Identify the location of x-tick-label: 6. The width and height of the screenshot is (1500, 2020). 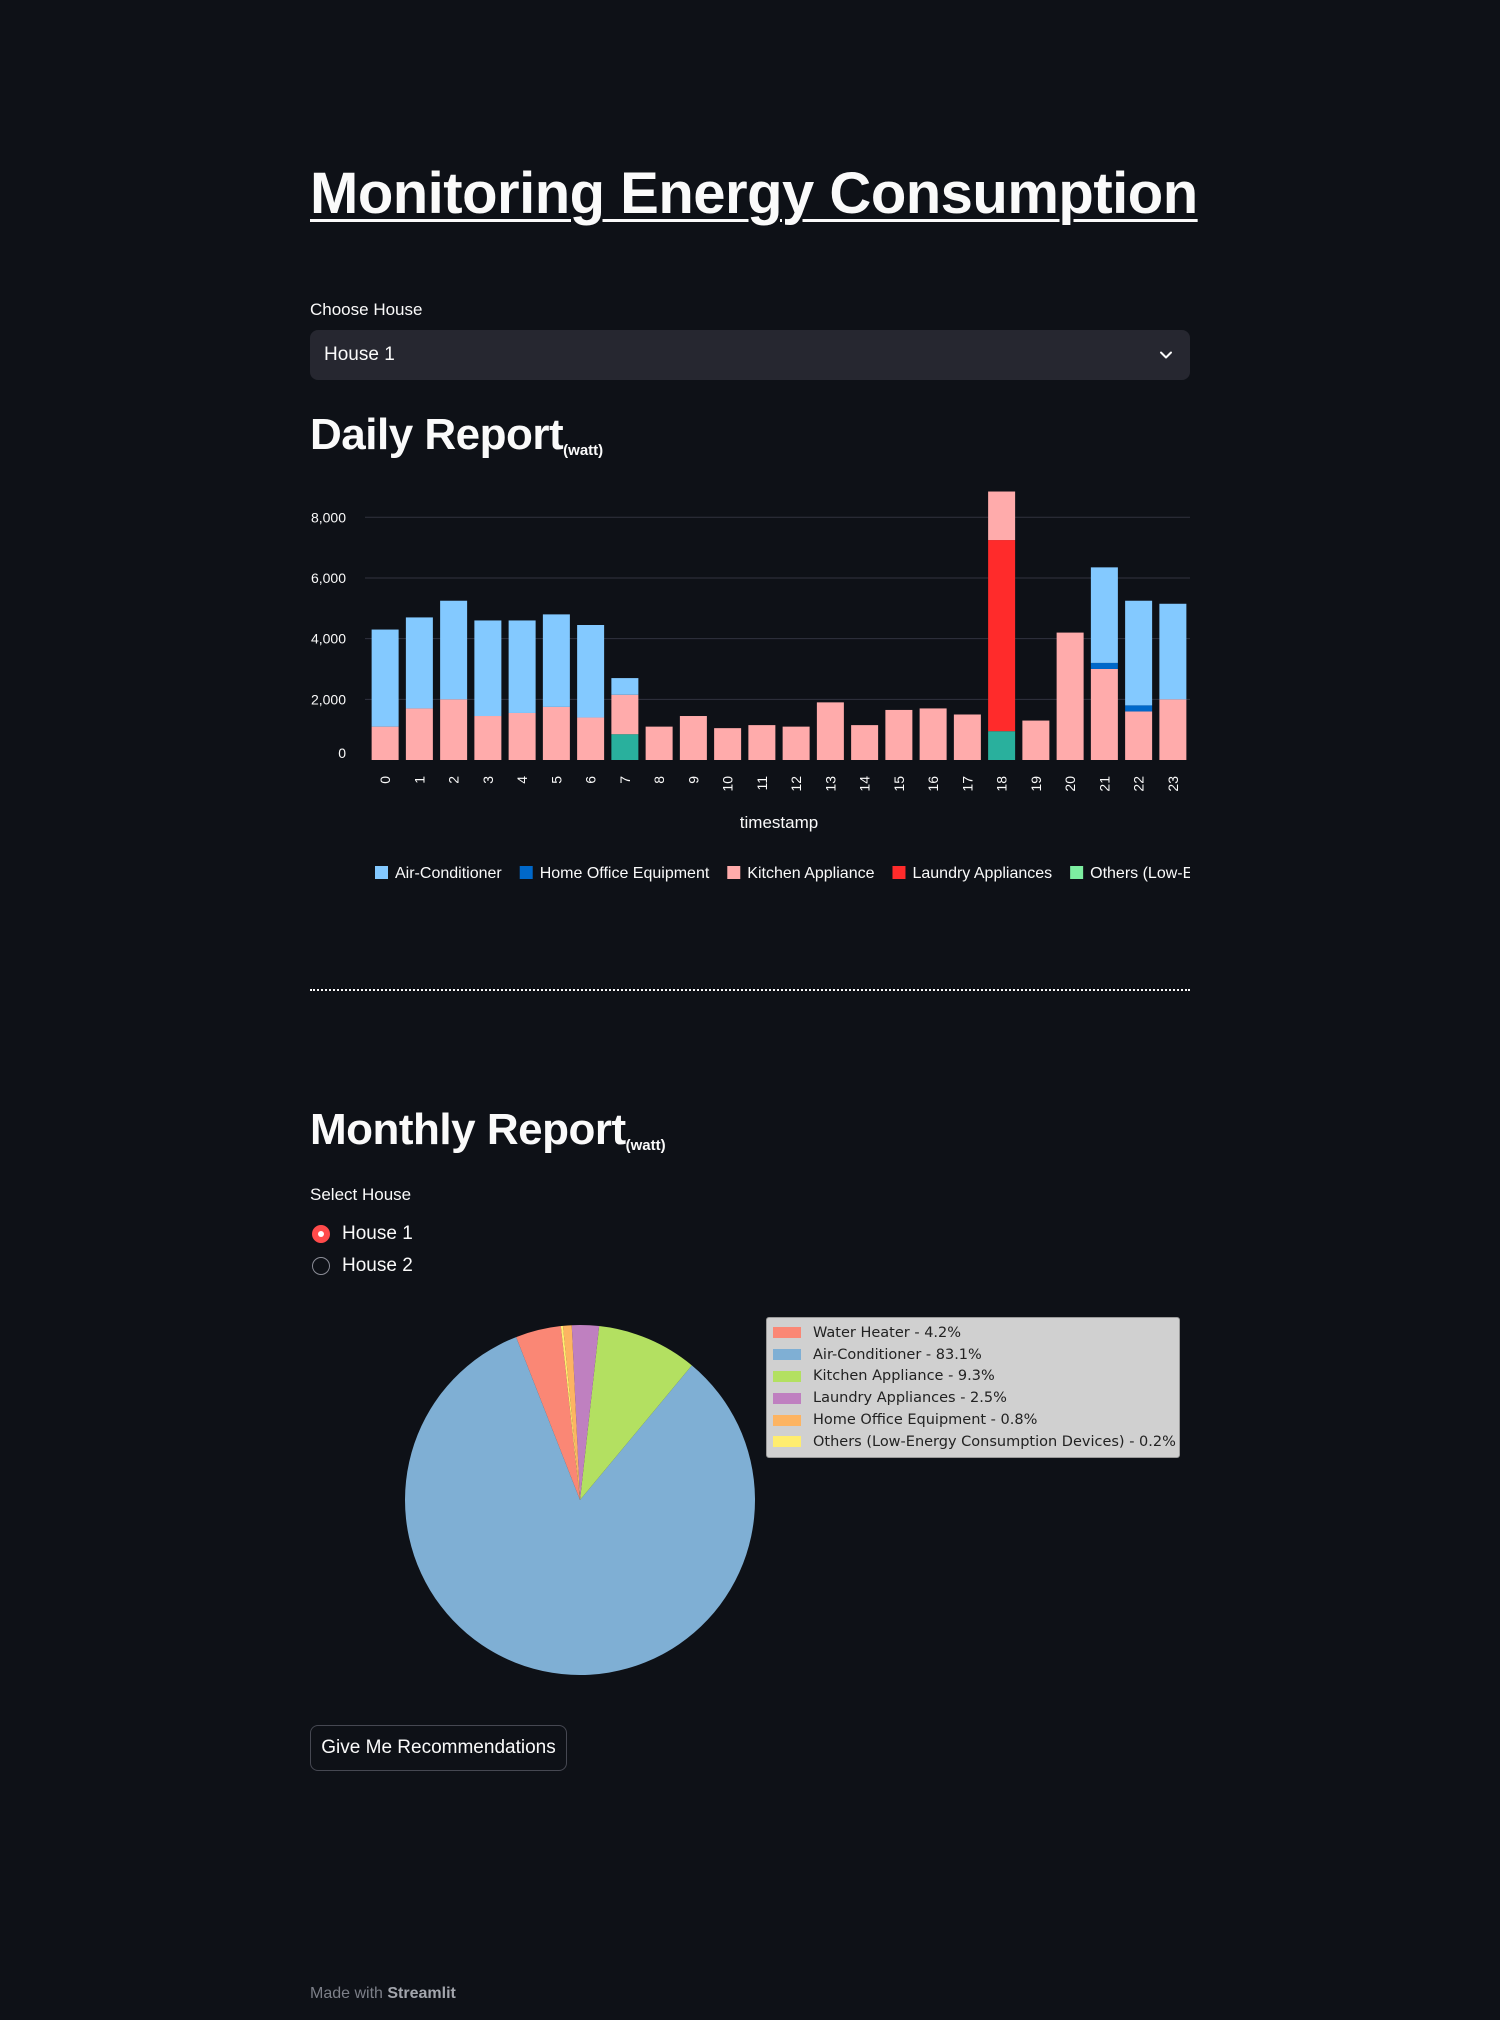
(591, 780).